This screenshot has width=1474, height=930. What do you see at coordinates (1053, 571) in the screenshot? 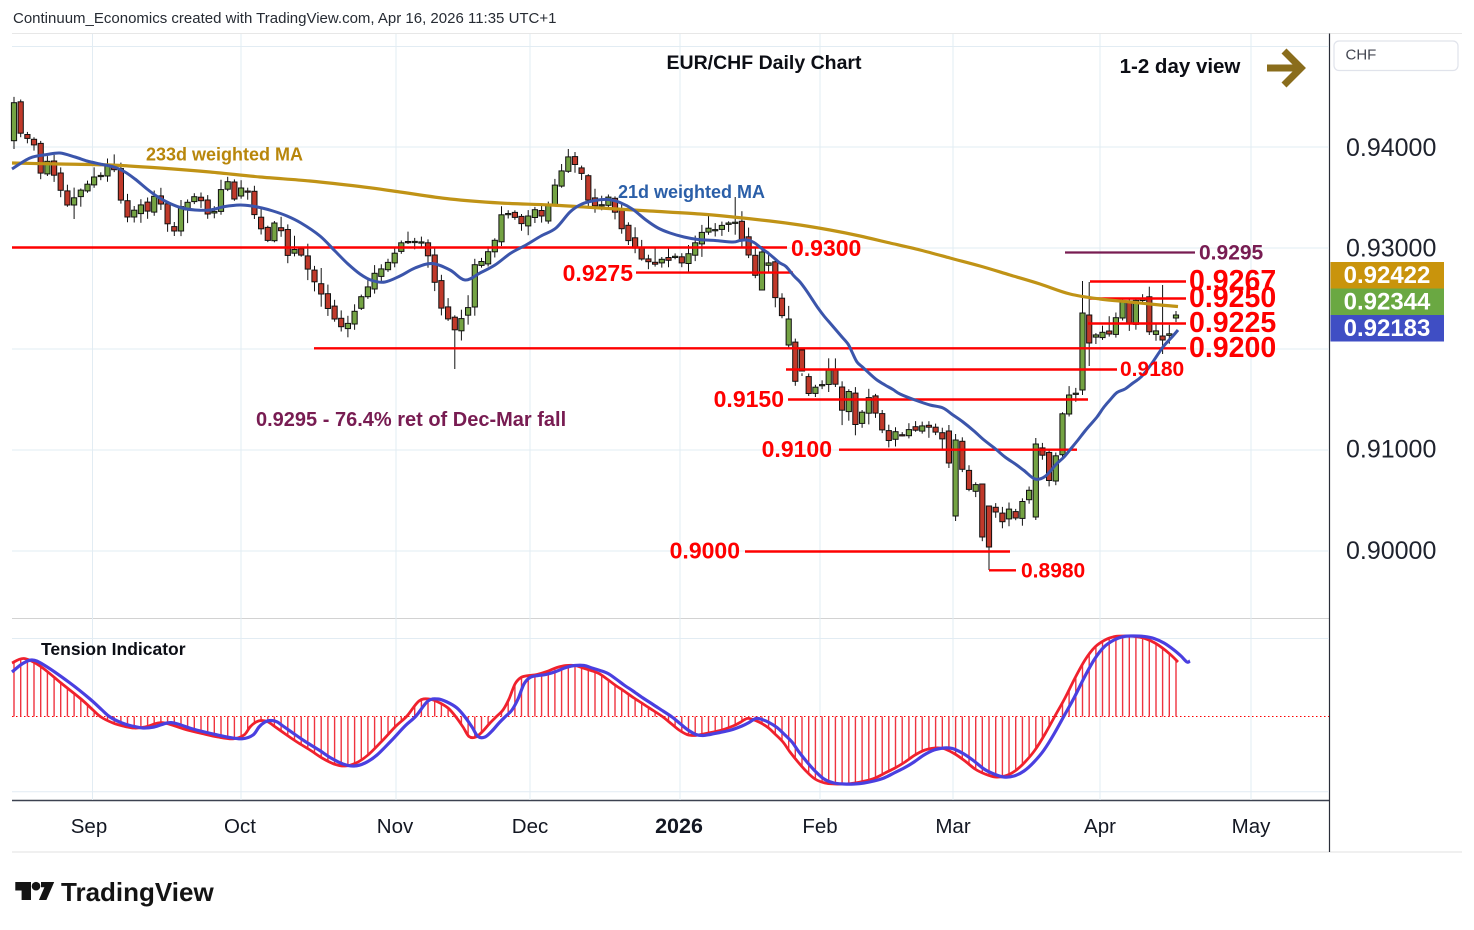
I see `svg-text: 0.8980` at bounding box center [1053, 571].